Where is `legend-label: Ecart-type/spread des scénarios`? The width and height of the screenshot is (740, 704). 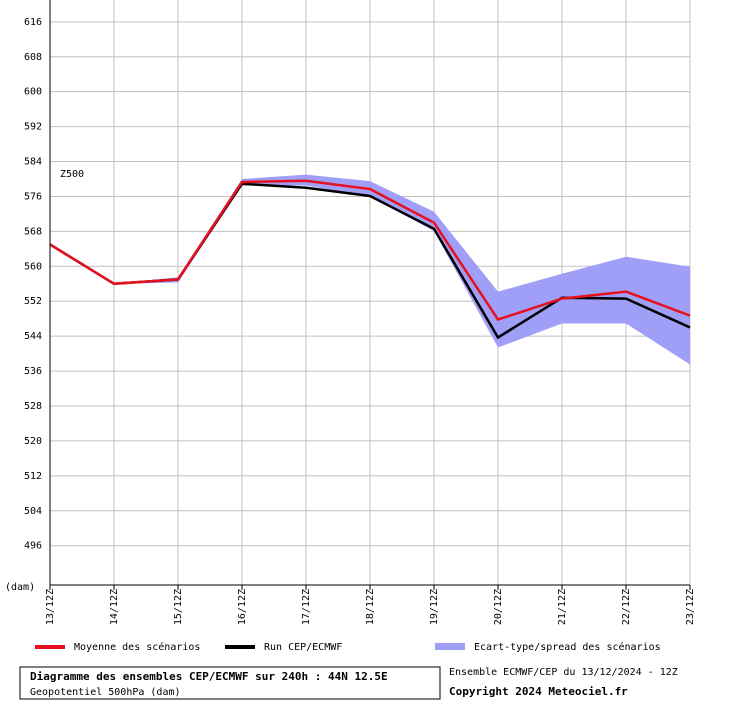 legend-label: Ecart-type/spread des scénarios is located at coordinates (567, 647).